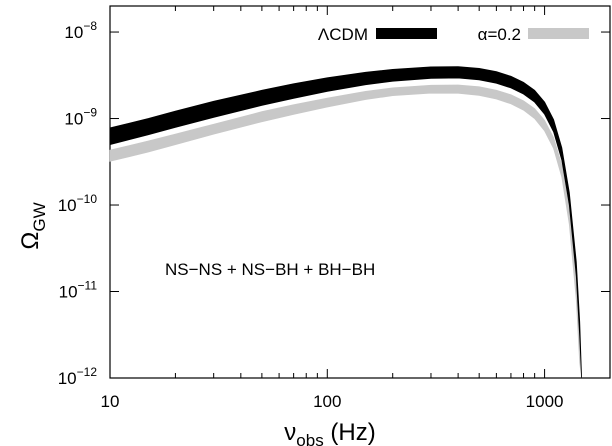 Image resolution: width=612 pixels, height=446 pixels. Describe the element at coordinates (558, 33) in the screenshot. I see `legend-swatch-alpha` at that location.